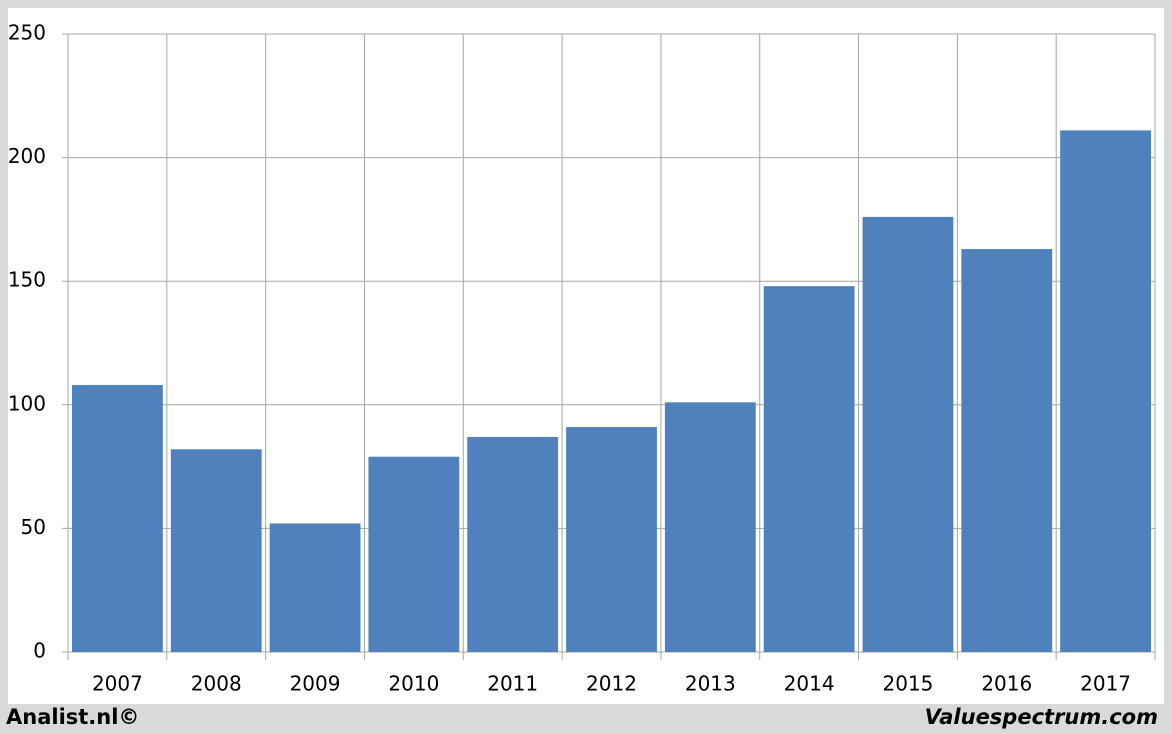  What do you see at coordinates (39, 651) in the screenshot?
I see `y-tick-label: 0` at bounding box center [39, 651].